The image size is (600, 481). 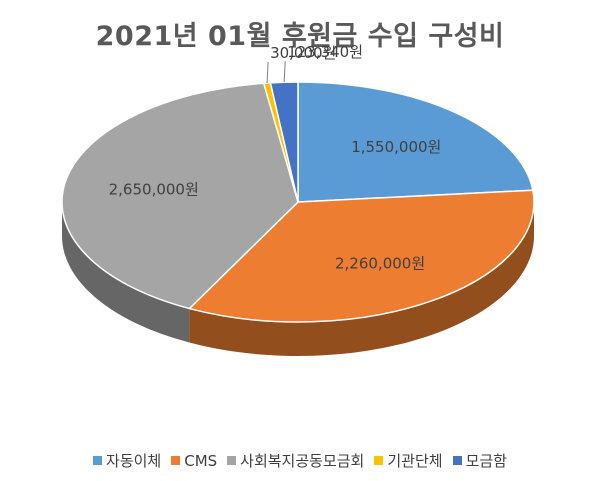 What do you see at coordinates (415, 461) in the screenshot?
I see `legend-label-3: 기관단체` at bounding box center [415, 461].